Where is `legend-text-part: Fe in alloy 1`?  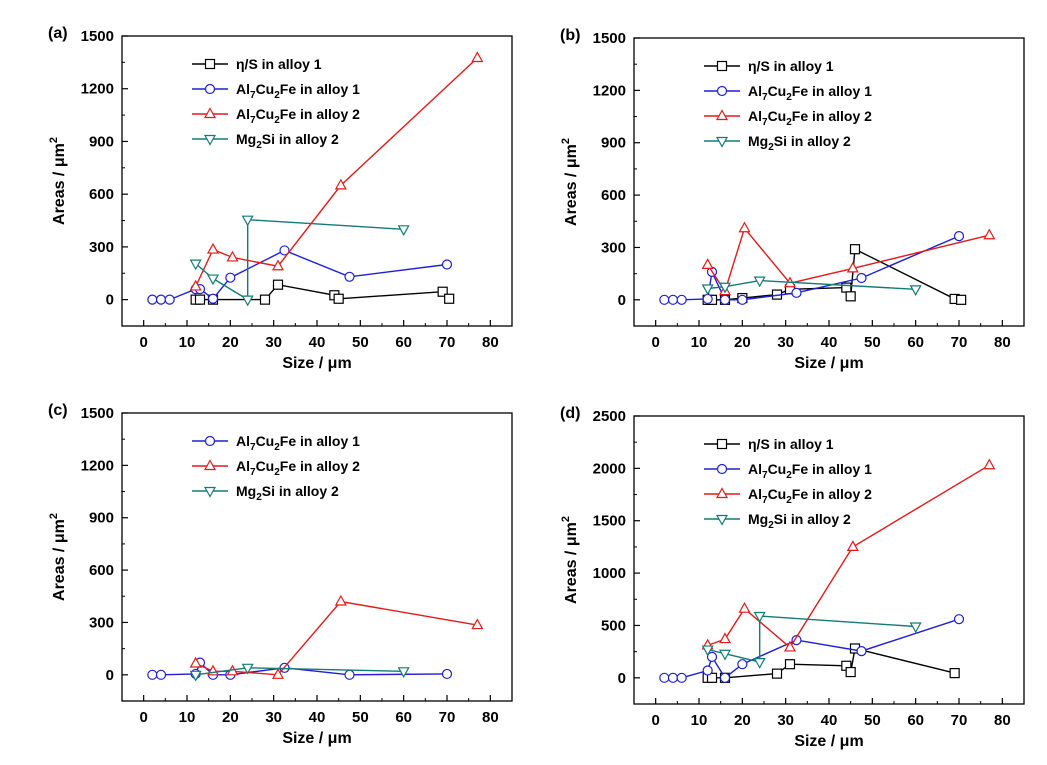 legend-text-part: Fe in alloy 1 is located at coordinates (320, 441).